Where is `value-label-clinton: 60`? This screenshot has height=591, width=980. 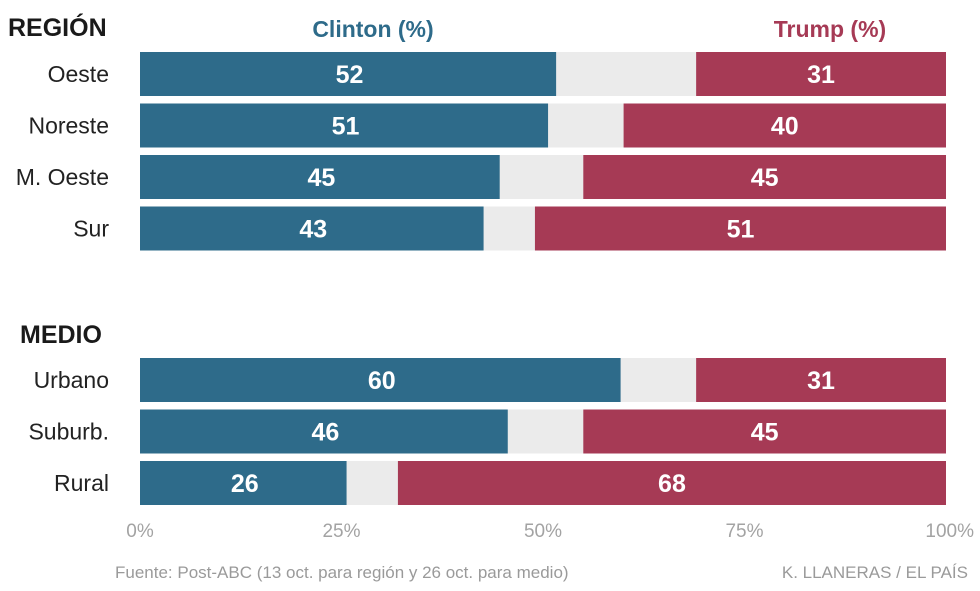
value-label-clinton: 60 is located at coordinates (382, 381).